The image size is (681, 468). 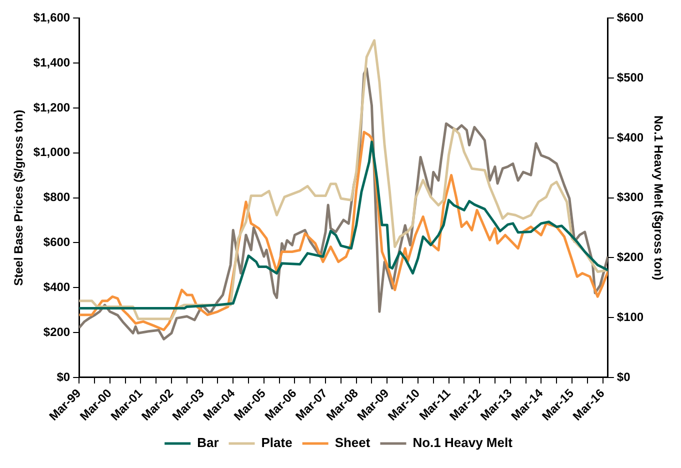 I want to click on legend-label: Bar, so click(x=208, y=442).